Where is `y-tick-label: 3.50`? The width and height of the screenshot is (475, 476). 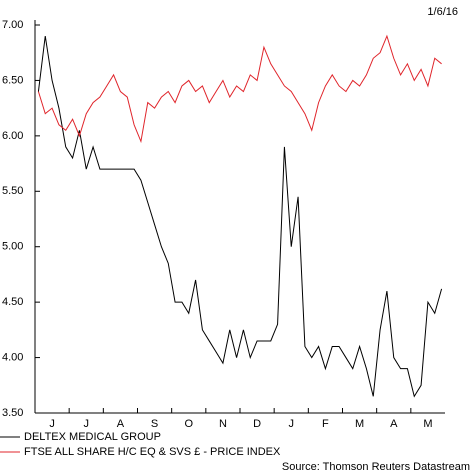
y-tick-label: 3.50 is located at coordinates (12, 413).